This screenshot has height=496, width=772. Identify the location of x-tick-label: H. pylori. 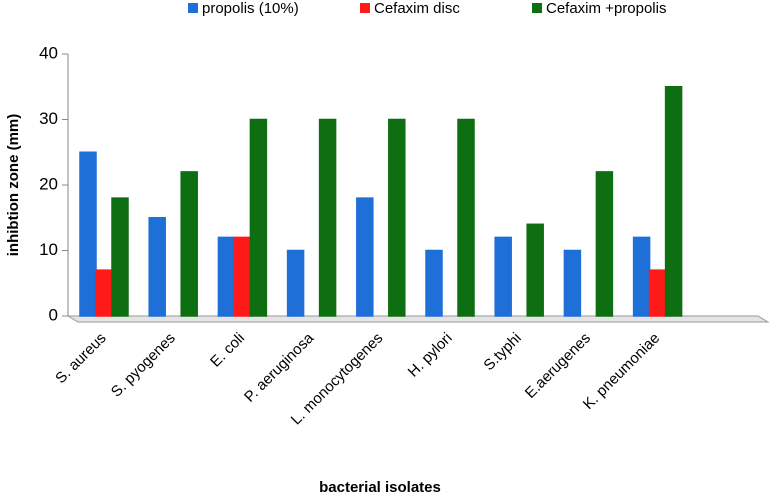
(430, 355).